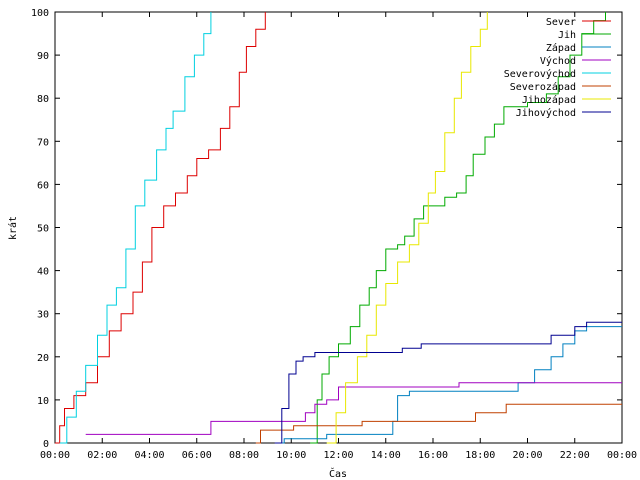  What do you see at coordinates (549, 100) in the screenshot?
I see `legend-label: Jihozápad` at bounding box center [549, 100].